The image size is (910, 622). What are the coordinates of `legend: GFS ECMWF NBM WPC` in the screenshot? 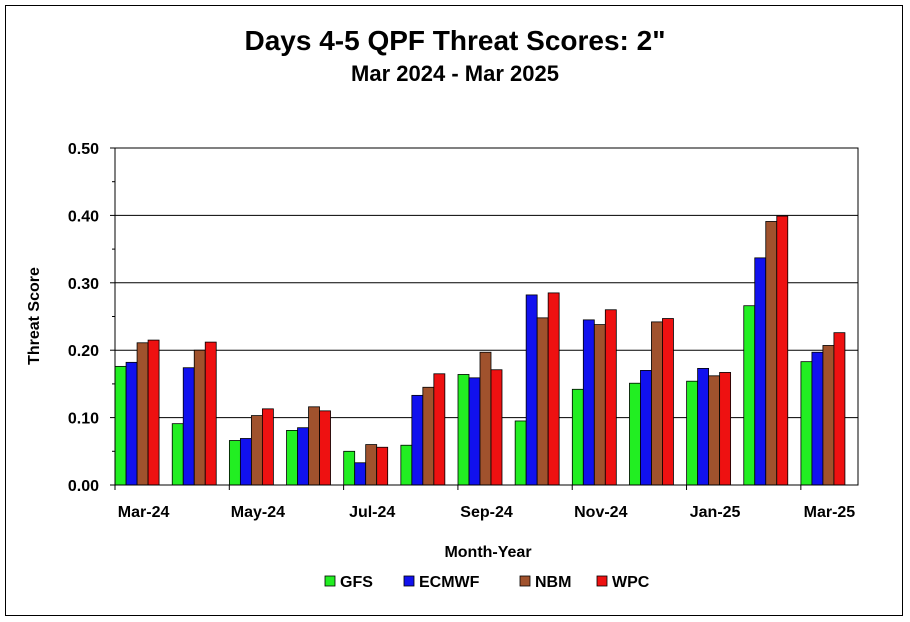 It's located at (487, 582).